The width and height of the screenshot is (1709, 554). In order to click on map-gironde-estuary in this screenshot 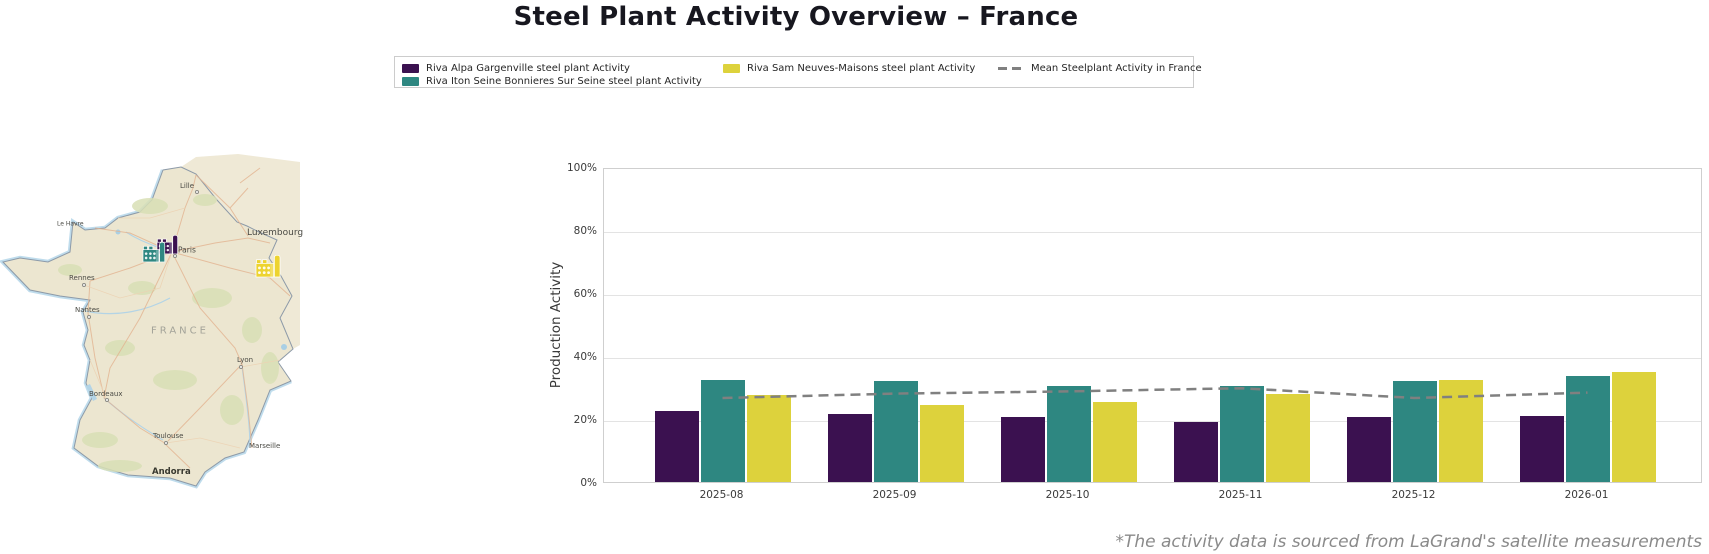, I will do `click(91, 392)`.